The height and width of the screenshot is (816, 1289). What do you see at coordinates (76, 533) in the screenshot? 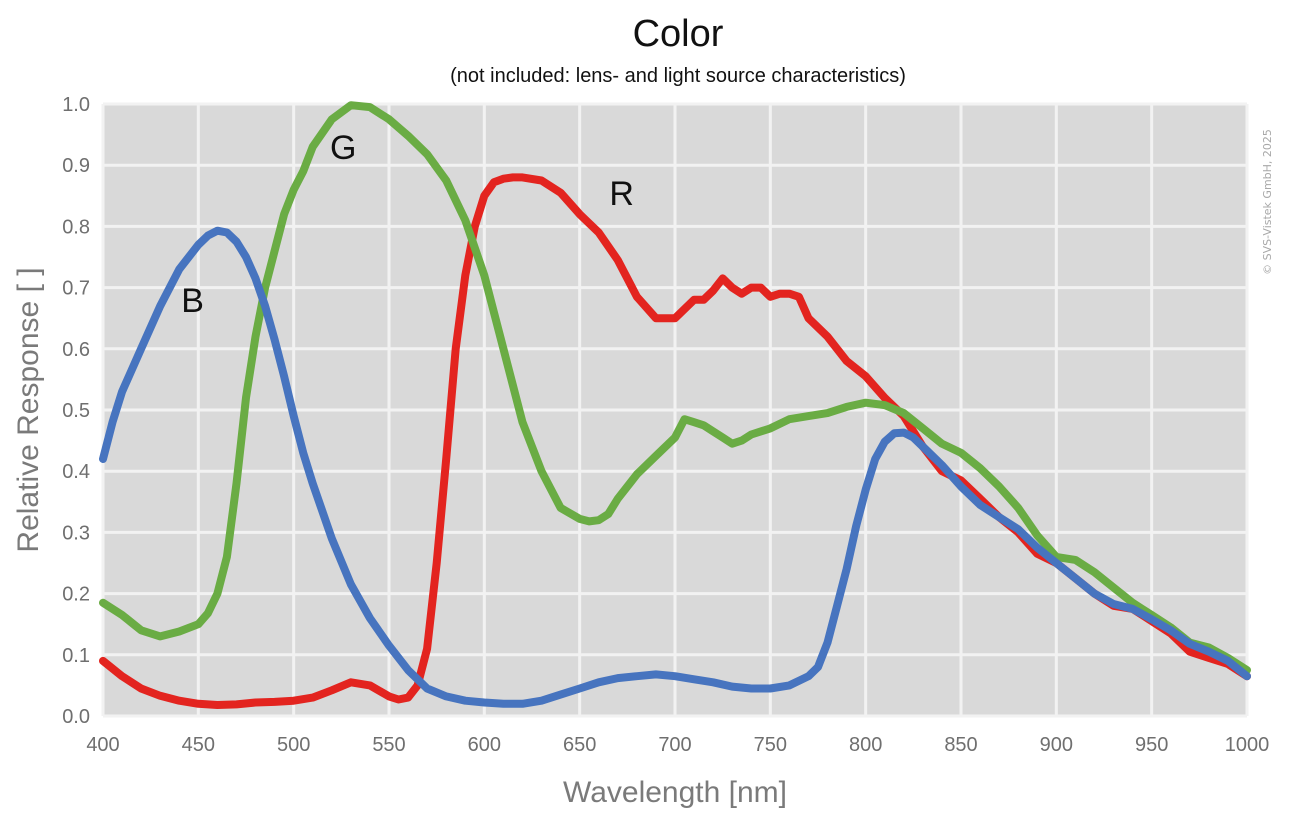
I see `y-tick-label: 0.3` at bounding box center [76, 533].